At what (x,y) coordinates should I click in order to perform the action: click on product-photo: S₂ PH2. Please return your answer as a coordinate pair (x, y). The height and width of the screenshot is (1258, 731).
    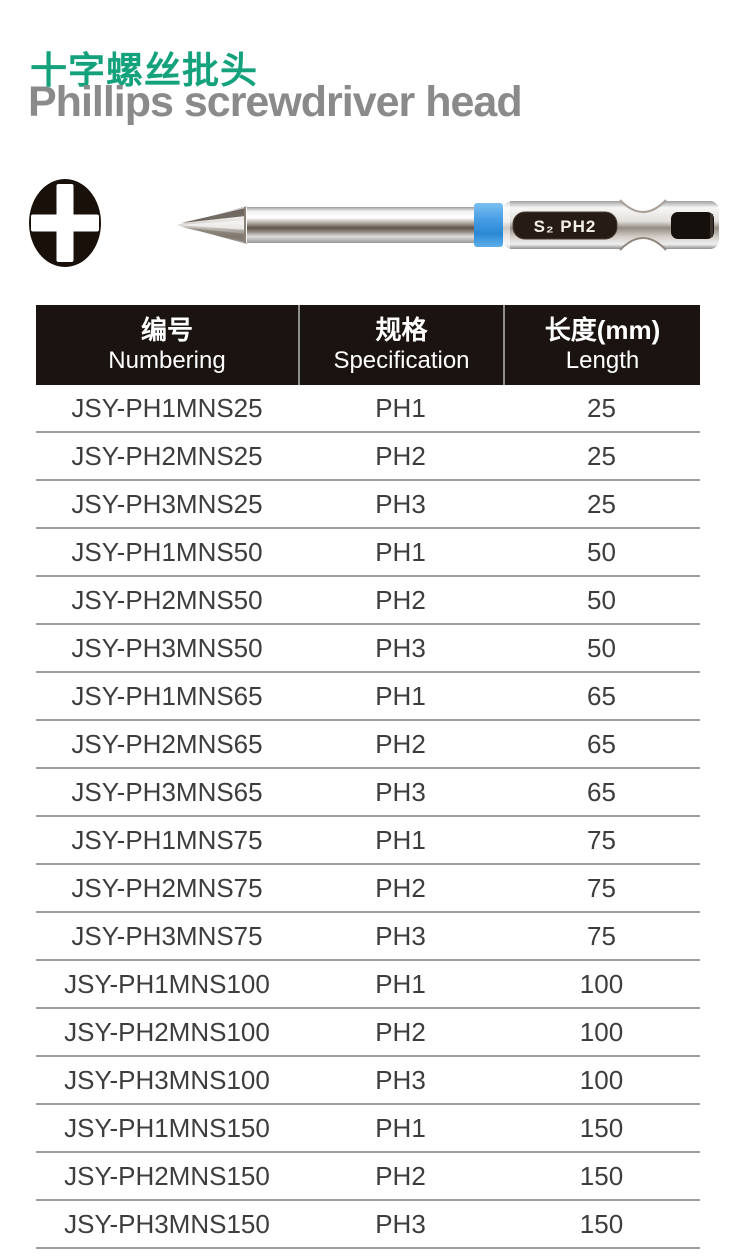
    Looking at the image, I should click on (374, 223).